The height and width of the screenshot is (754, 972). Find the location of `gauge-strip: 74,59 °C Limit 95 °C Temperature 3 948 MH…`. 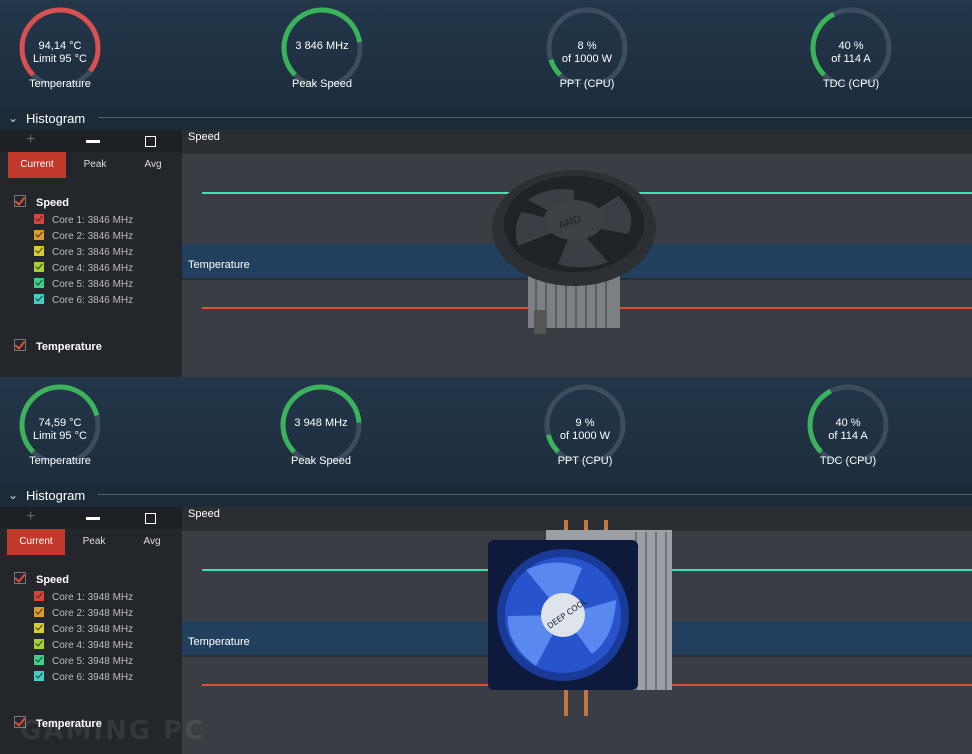

gauge-strip: 74,59 °C Limit 95 °C Temperature 3 948 MH… is located at coordinates (486, 431).